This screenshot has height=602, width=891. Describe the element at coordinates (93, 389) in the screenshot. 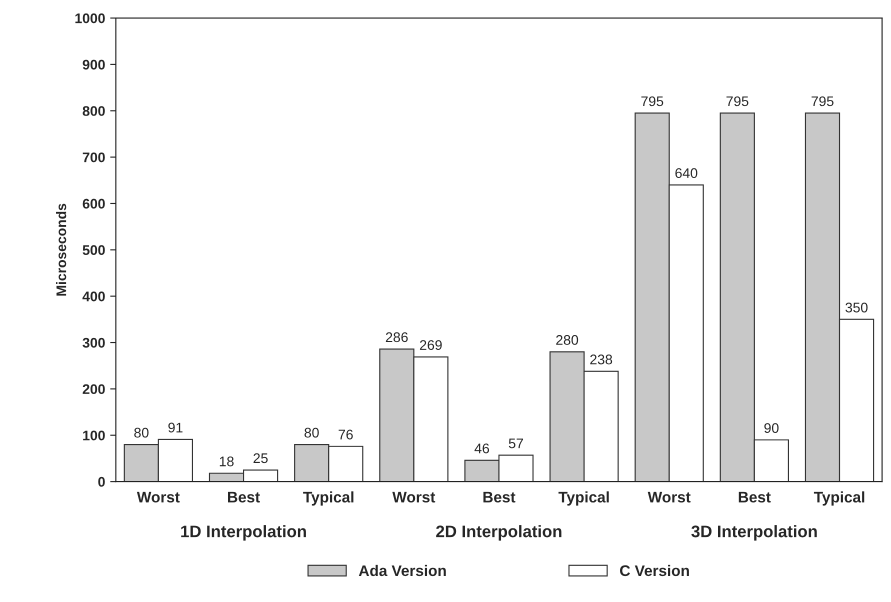

I see `y-tick-label: 200` at that location.